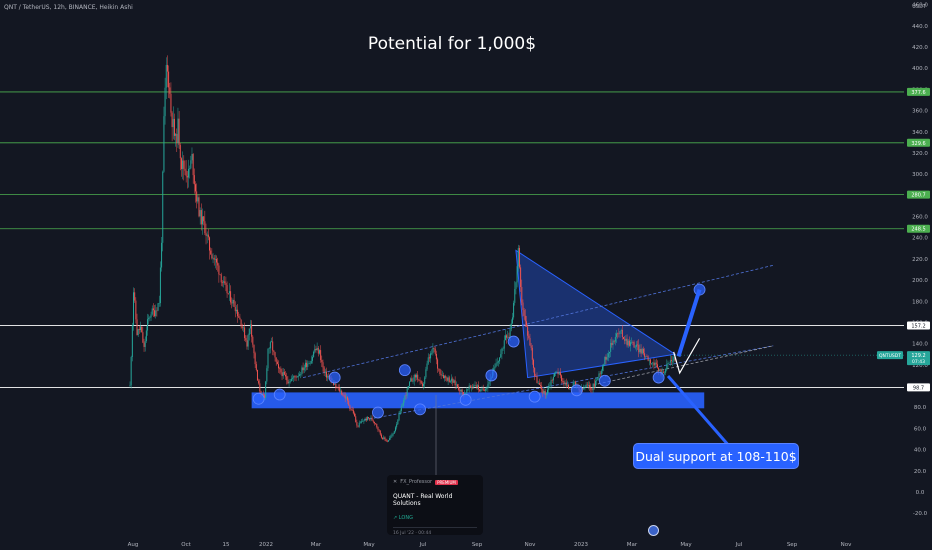 The height and width of the screenshot is (550, 932). Describe the element at coordinates (653, 530) in the screenshot. I see `us-flag-icon` at that location.